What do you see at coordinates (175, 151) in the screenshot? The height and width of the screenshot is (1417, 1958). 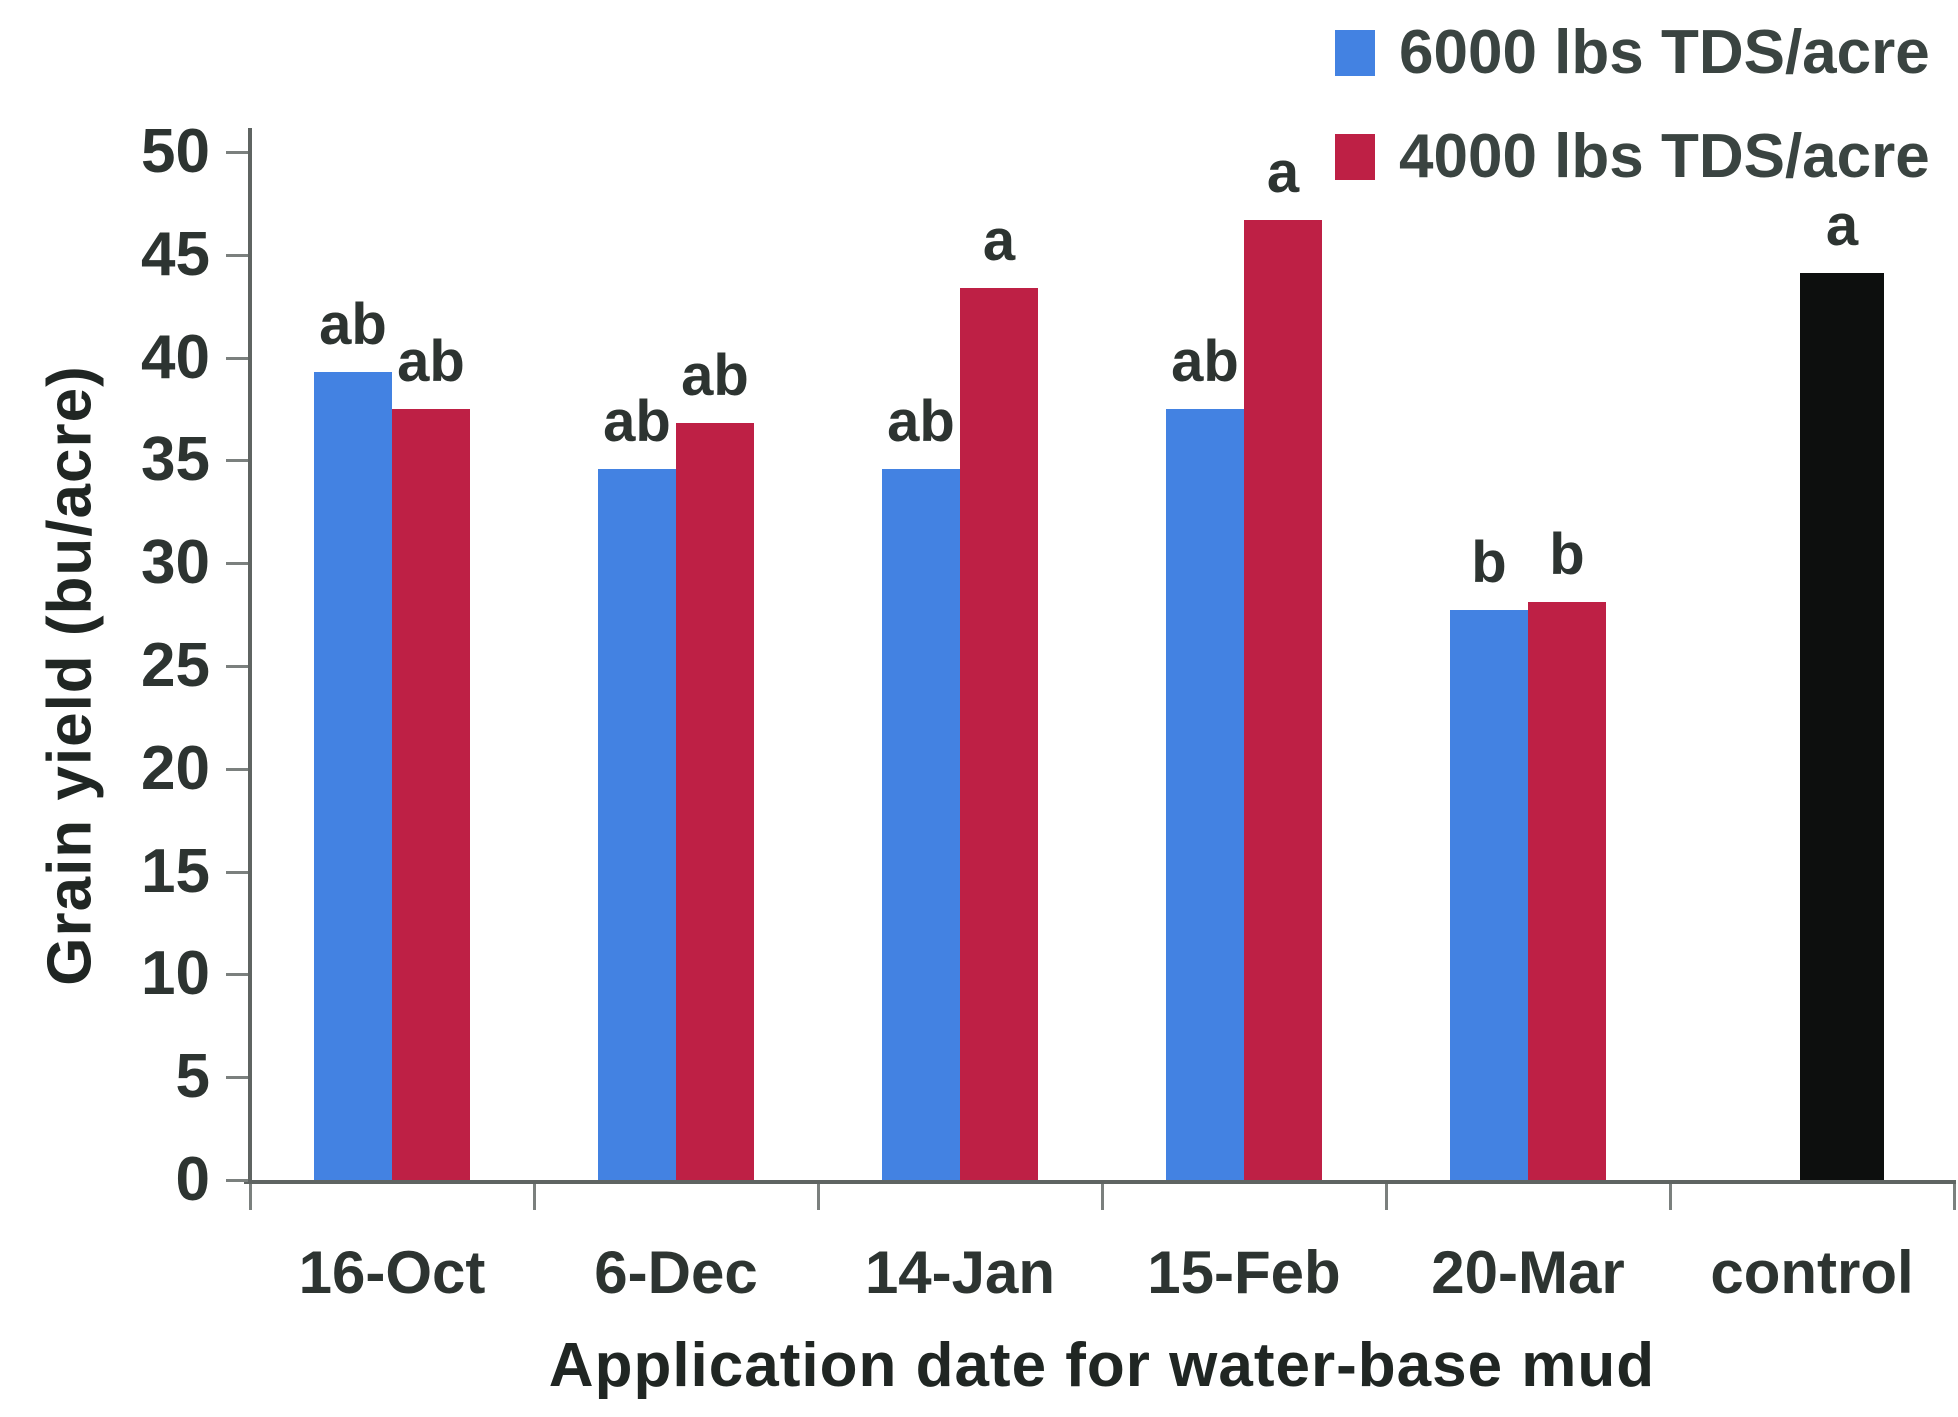 I see `y-axis-tick-label: 50` at bounding box center [175, 151].